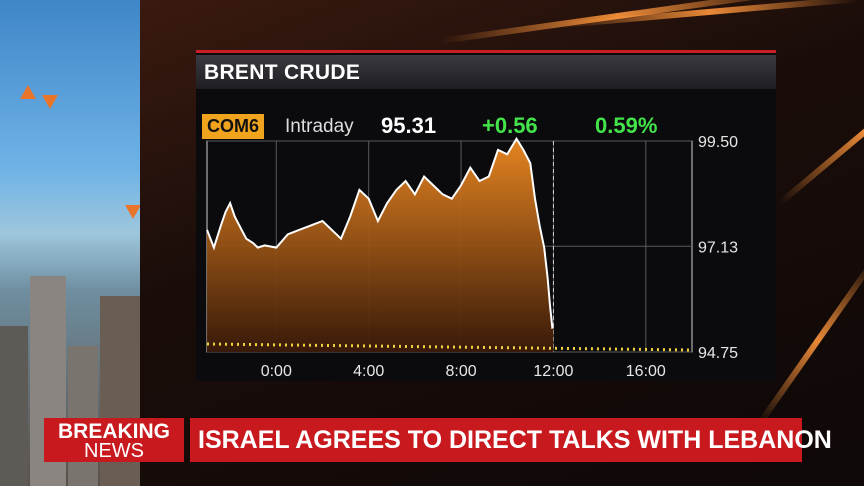 This screenshot has width=864, height=486. What do you see at coordinates (460, 371) in the screenshot?
I see `x-tick-label: 8:00` at bounding box center [460, 371].